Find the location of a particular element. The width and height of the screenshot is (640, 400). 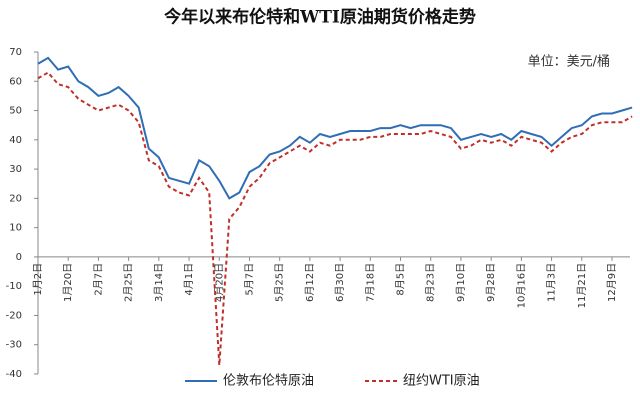

x-tick-label: 6月30日 is located at coordinates (340, 282).